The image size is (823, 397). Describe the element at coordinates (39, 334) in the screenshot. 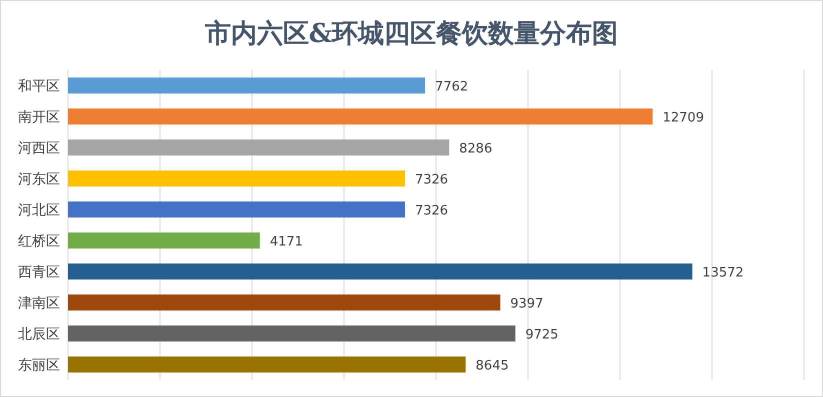

I see `y-tick-label: 北辰区` at that location.